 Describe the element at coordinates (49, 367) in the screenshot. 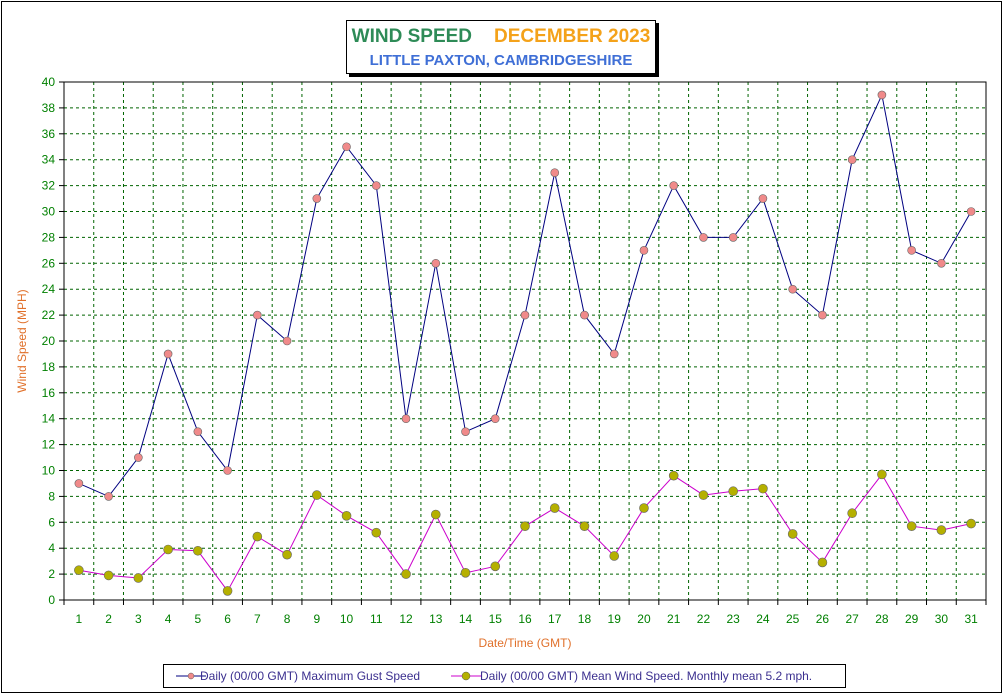

I see `y-tick-label: 18` at that location.